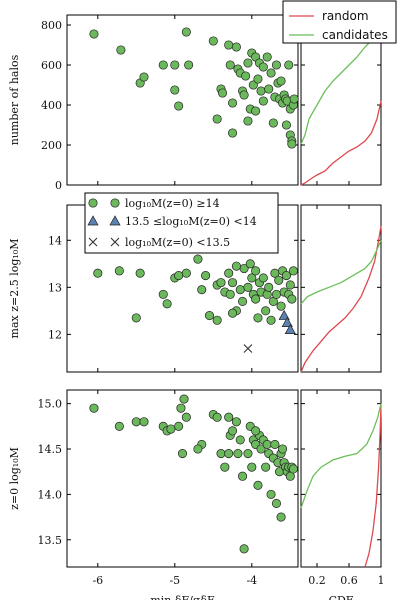 Image resolution: width=400 pixels, height=600 pixels. I want to click on y-tick-label: 0, so click(58, 185).